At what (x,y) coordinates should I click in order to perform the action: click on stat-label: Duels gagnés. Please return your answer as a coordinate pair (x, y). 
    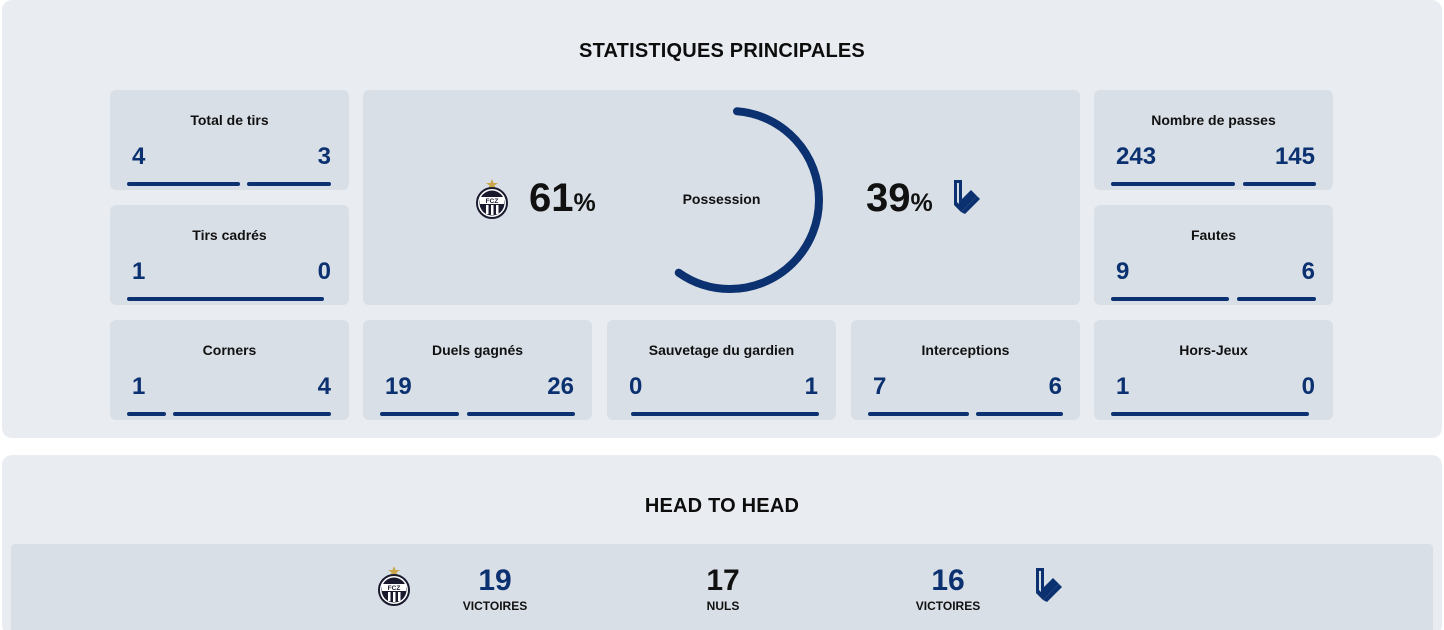
    Looking at the image, I should click on (477, 350).